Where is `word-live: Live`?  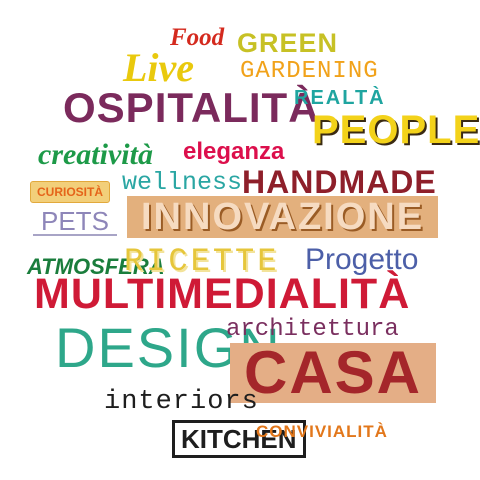
word-live: Live is located at coordinates (159, 67).